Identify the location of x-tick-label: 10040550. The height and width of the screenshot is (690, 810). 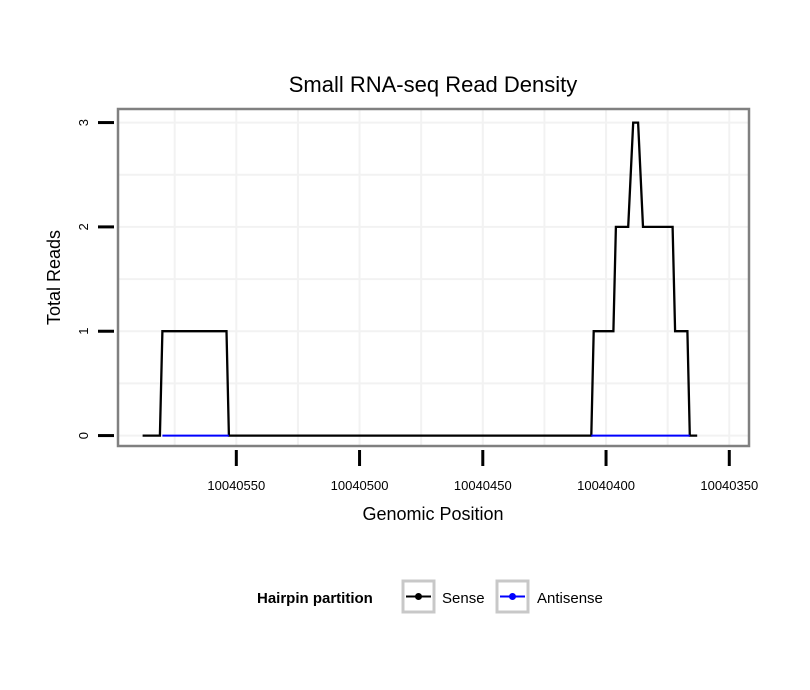
(236, 485).